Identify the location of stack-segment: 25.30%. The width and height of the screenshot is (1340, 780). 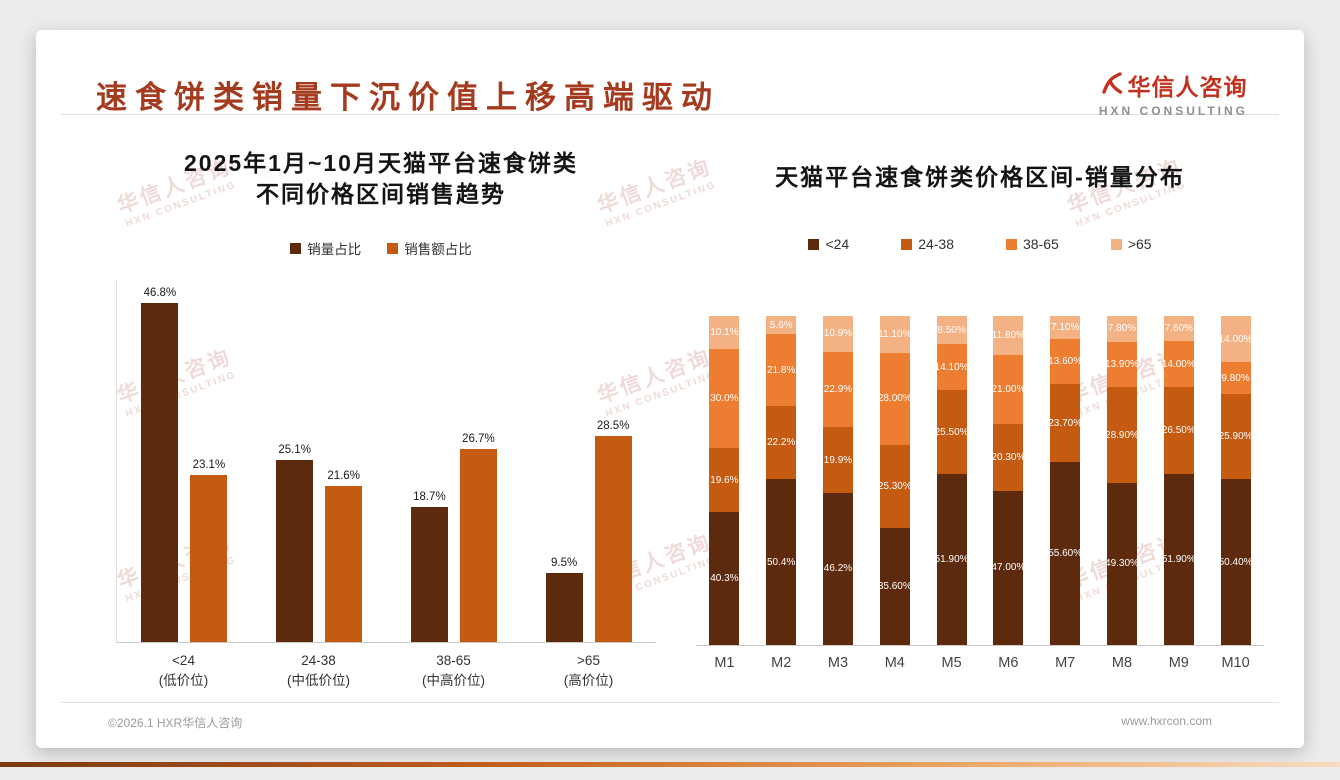
(894, 486).